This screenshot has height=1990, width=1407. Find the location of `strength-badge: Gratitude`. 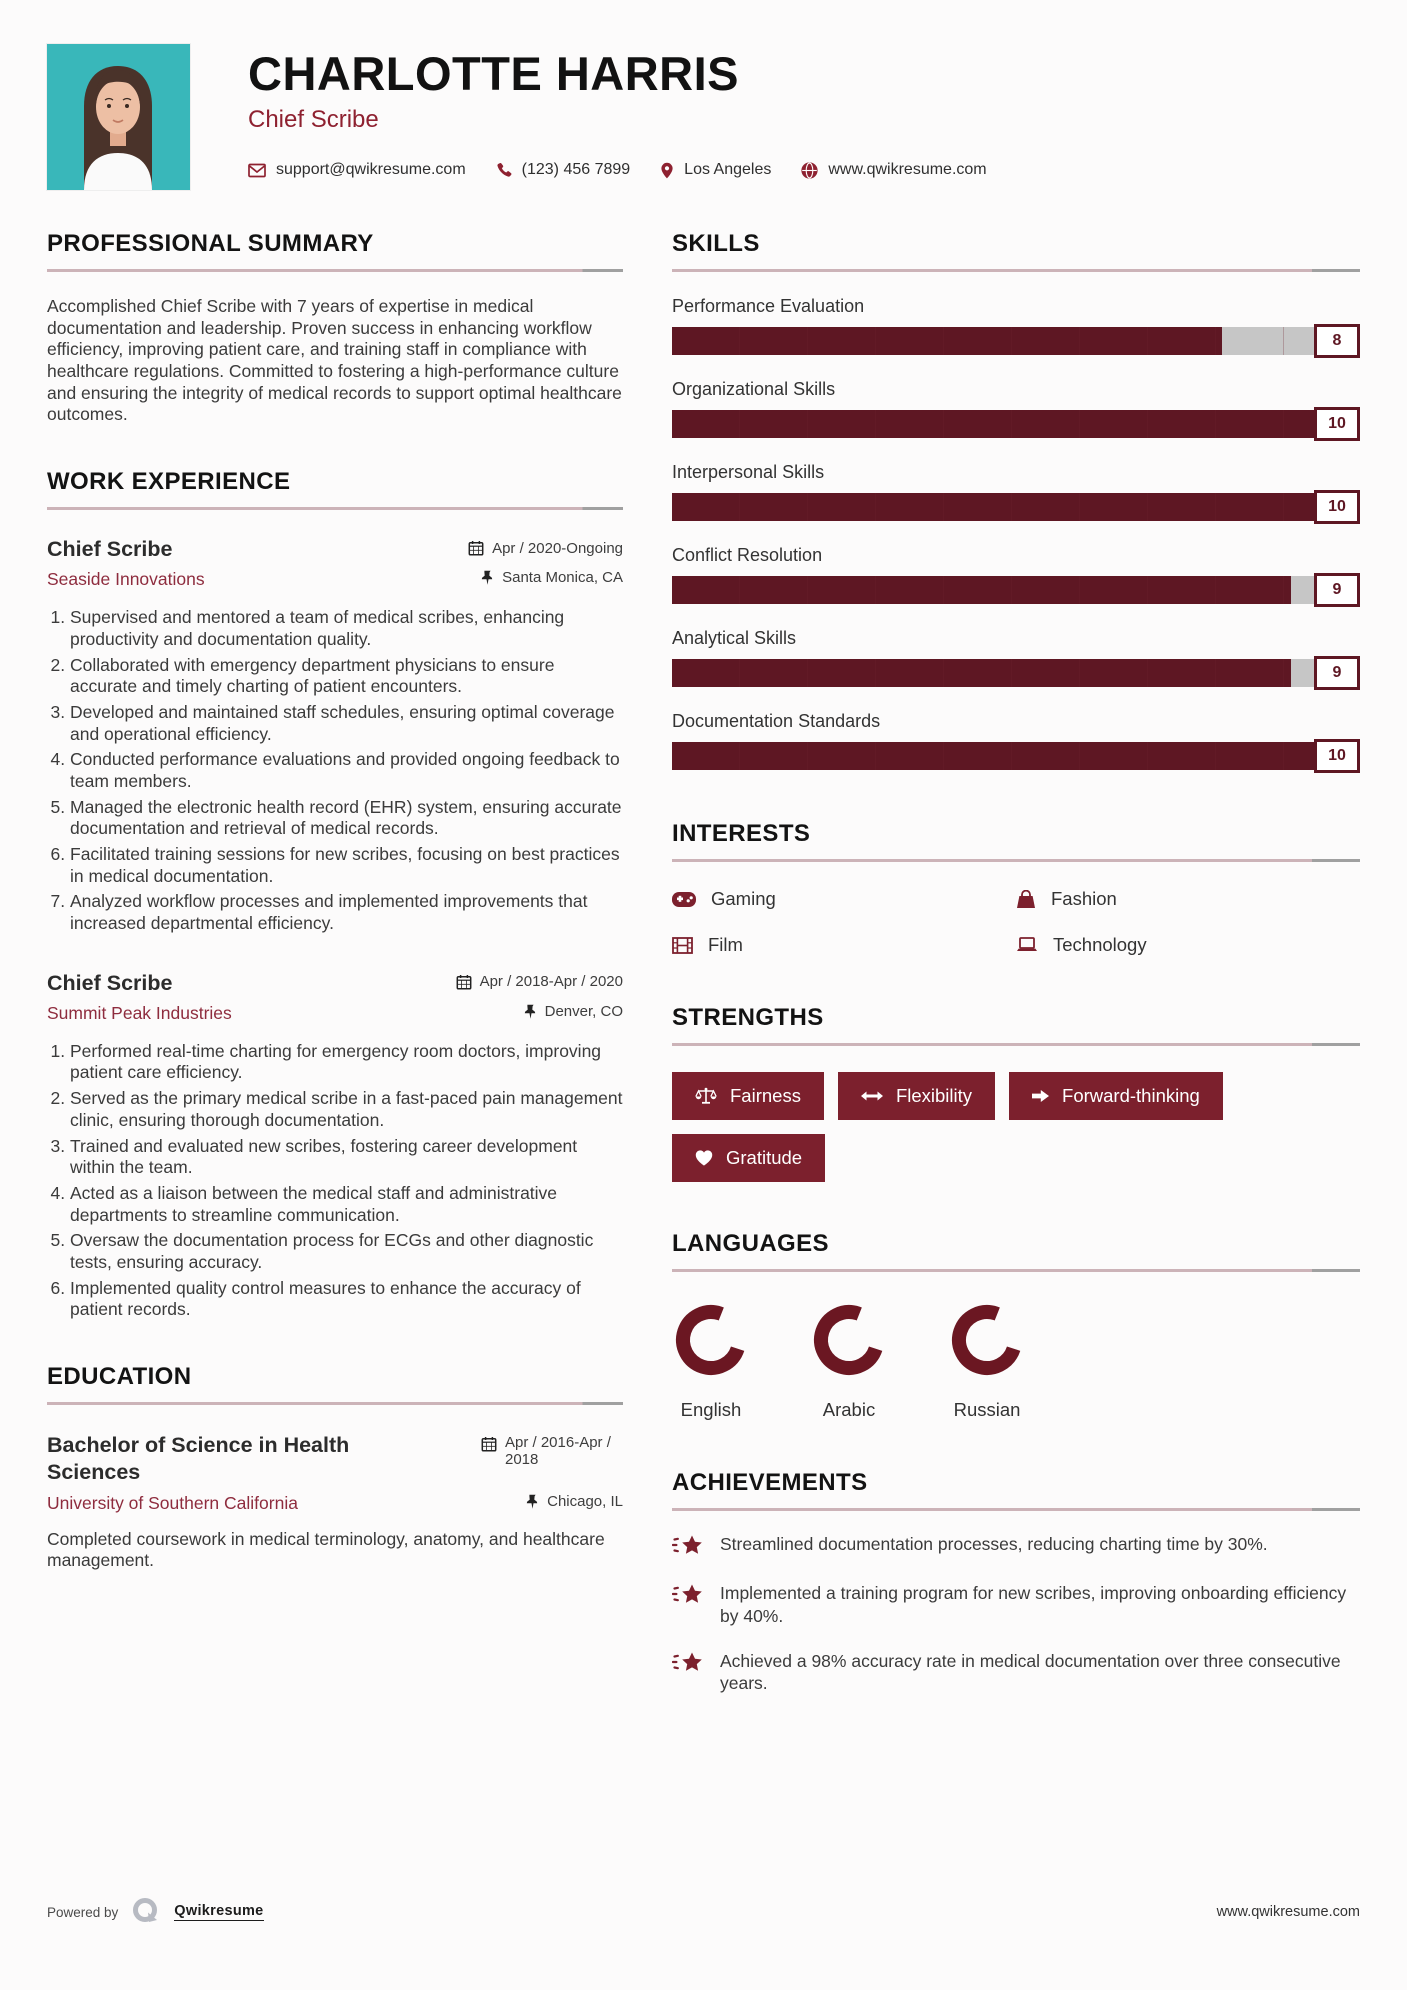

strength-badge: Gratitude is located at coordinates (749, 1158).